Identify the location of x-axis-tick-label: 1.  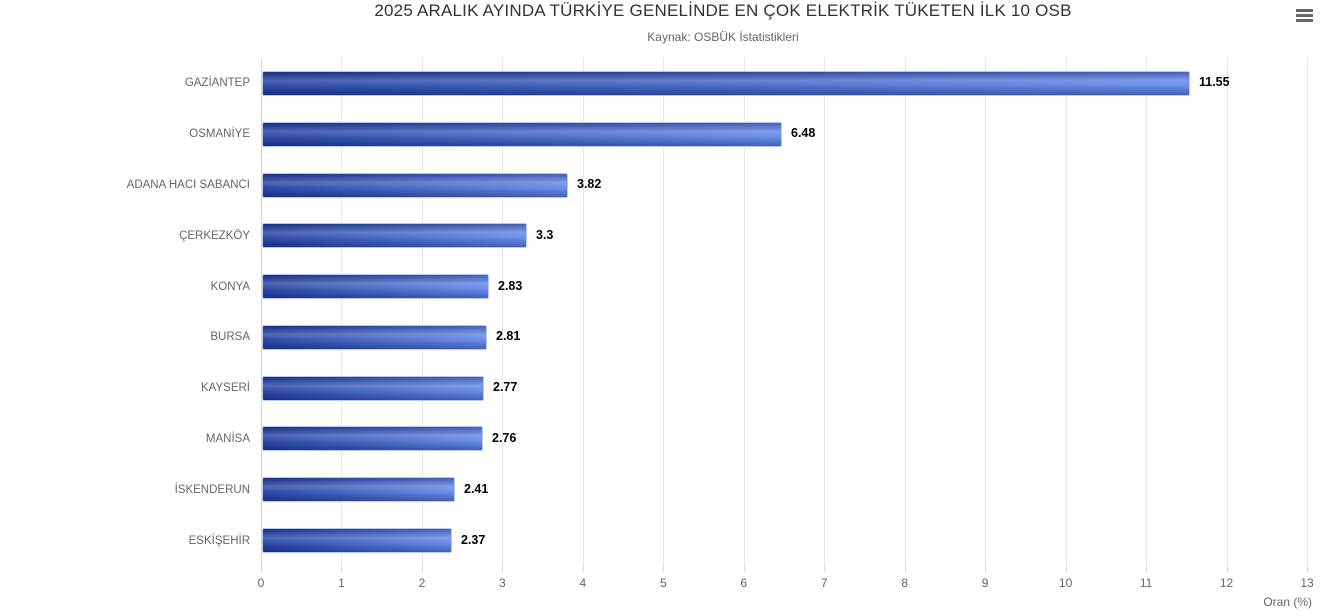
(341, 583).